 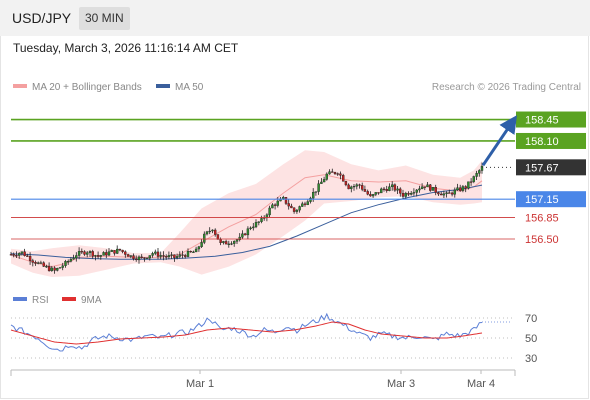 I want to click on symbol-title: USD/JPY, so click(x=42, y=18).